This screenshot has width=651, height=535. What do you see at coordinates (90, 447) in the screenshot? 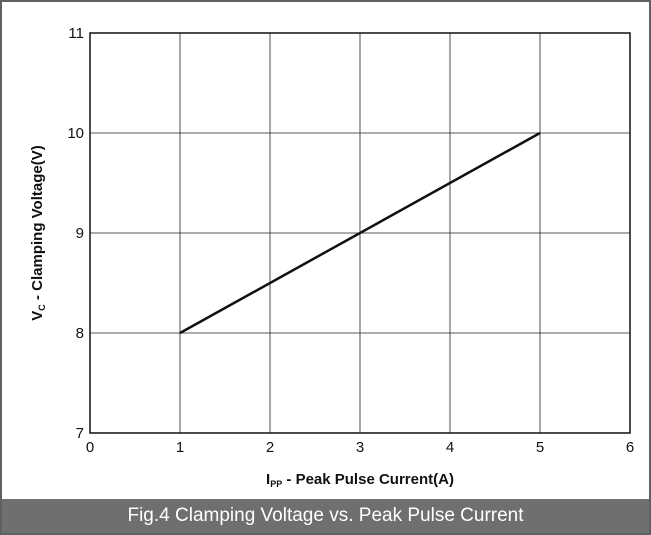
I see `x-tick-label: 0` at bounding box center [90, 447].